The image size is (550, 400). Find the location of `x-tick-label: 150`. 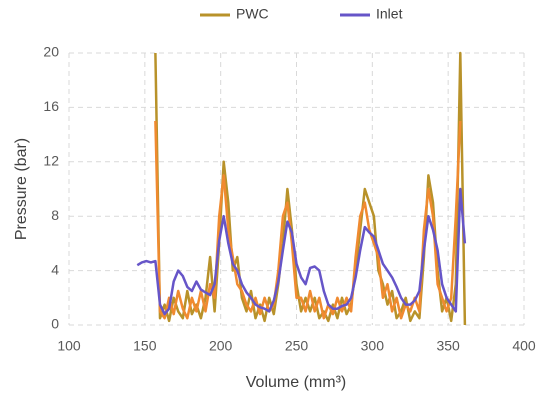

x-tick-label: 150 is located at coordinates (145, 346).